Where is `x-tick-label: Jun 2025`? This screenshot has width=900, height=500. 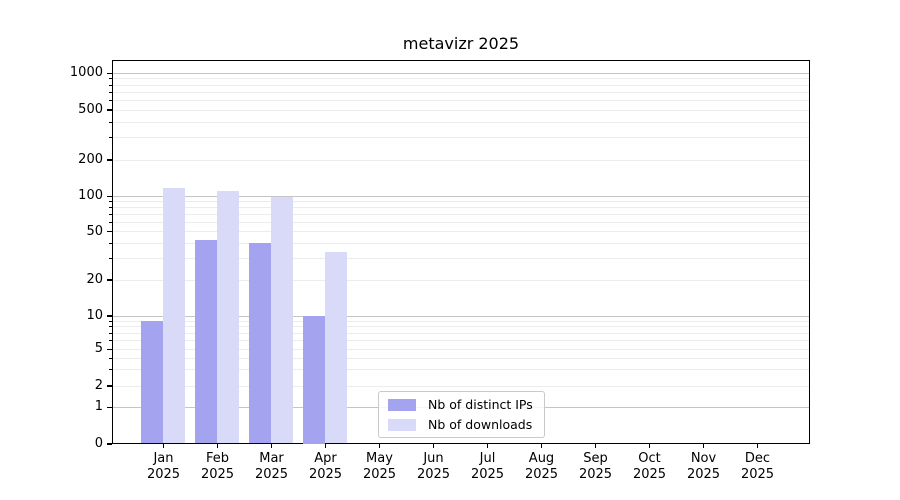 x-tick-label: Jun 2025 is located at coordinates (433, 466).